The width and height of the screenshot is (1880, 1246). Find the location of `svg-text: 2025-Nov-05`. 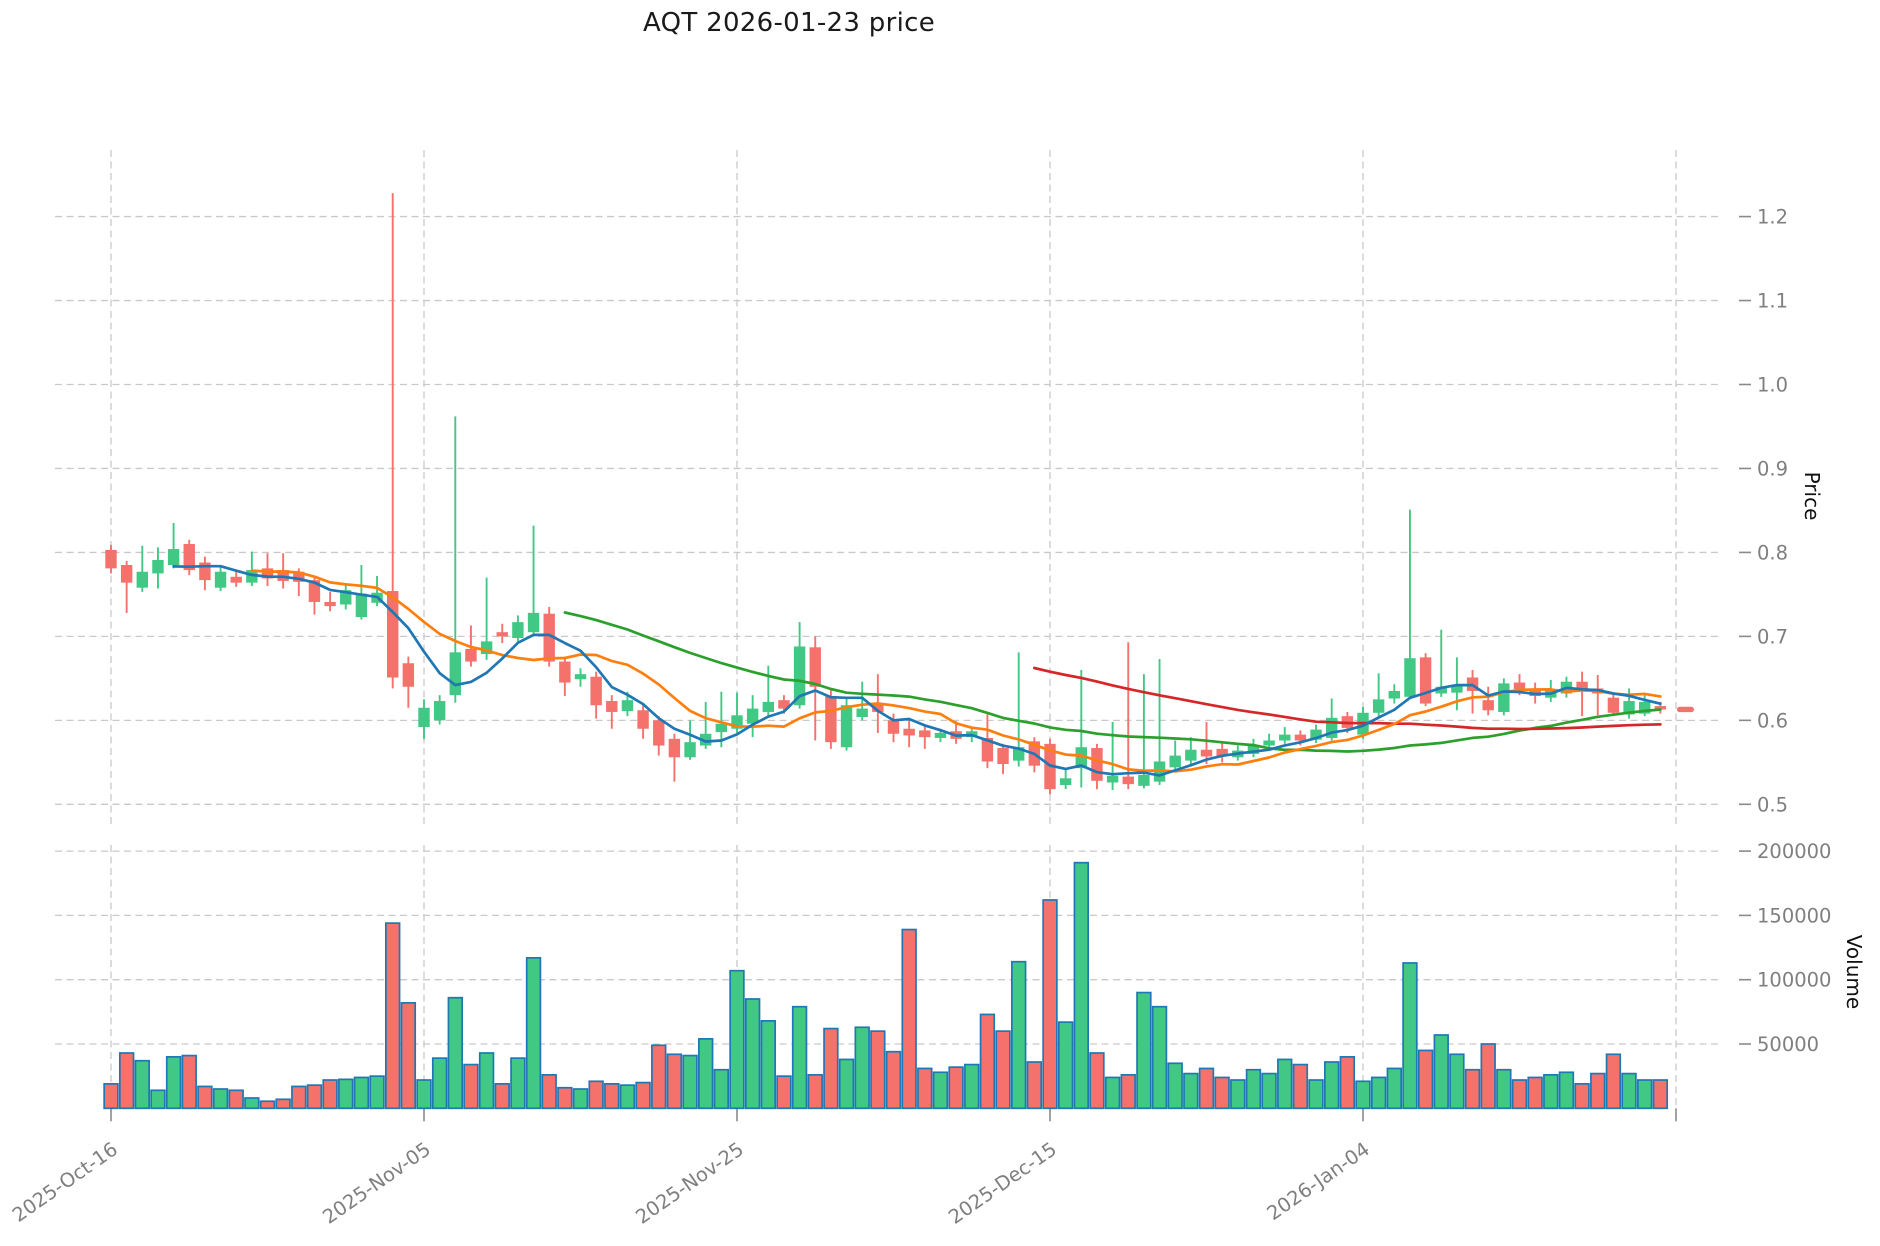

svg-text: 2025-Nov-05 is located at coordinates (376, 1183).